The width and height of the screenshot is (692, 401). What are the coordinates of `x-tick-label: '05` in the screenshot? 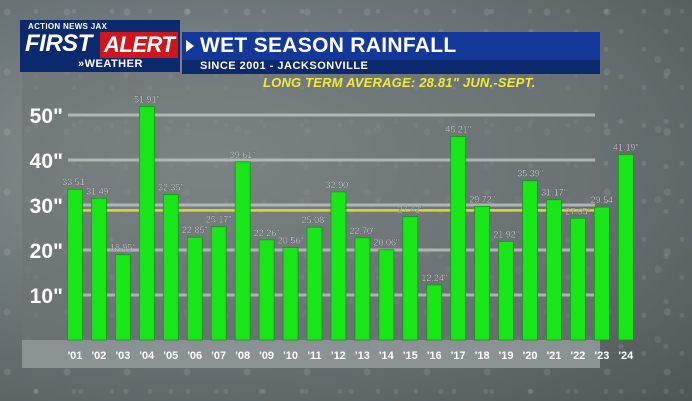 It's located at (170, 356).